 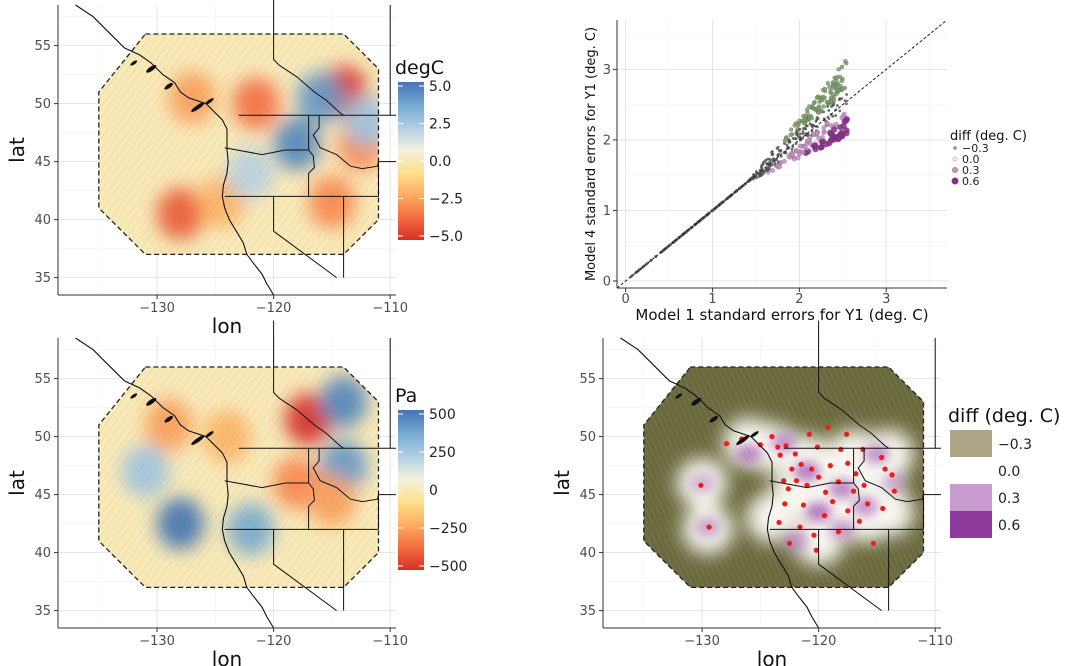 I want to click on y-tick-label: 35, so click(x=587, y=611).